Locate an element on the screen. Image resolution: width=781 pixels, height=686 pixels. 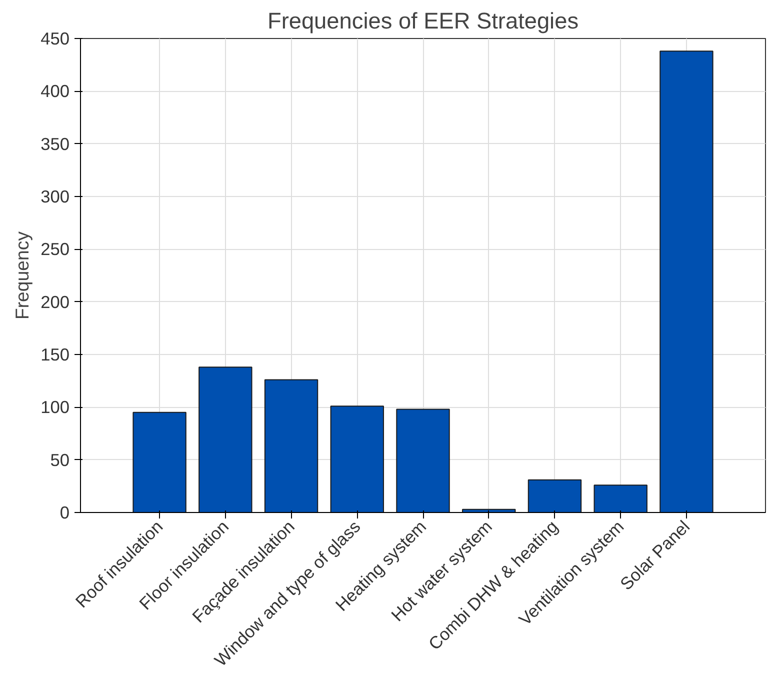
y-tick-label: 50 is located at coordinates (60, 460).